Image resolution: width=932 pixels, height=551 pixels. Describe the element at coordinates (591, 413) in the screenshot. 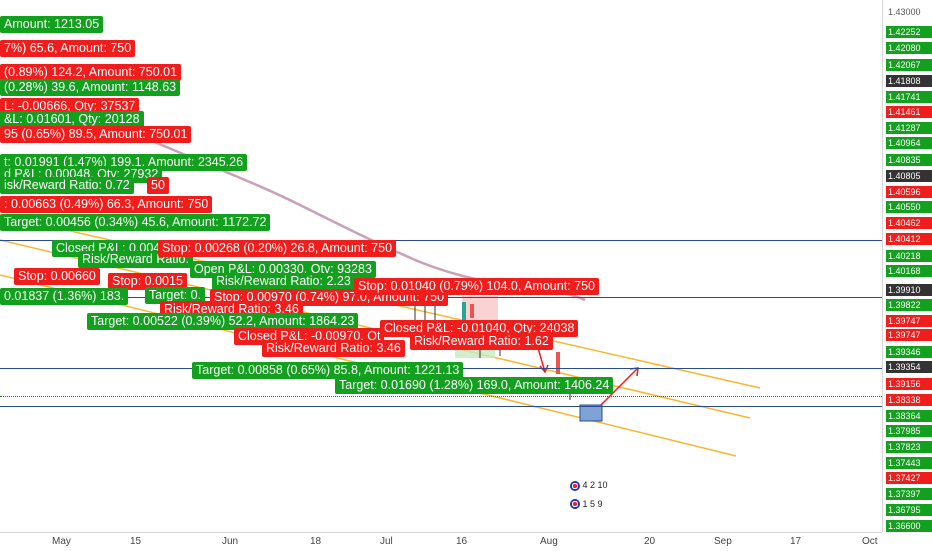

I see `selected-box` at that location.